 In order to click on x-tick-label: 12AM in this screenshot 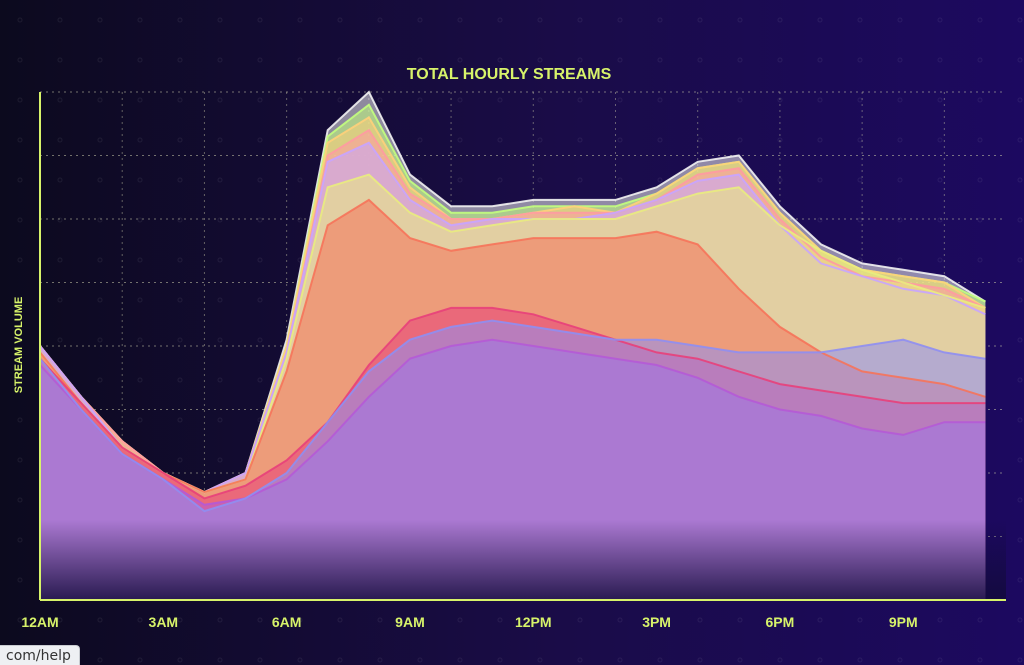, I will do `click(39, 622)`.